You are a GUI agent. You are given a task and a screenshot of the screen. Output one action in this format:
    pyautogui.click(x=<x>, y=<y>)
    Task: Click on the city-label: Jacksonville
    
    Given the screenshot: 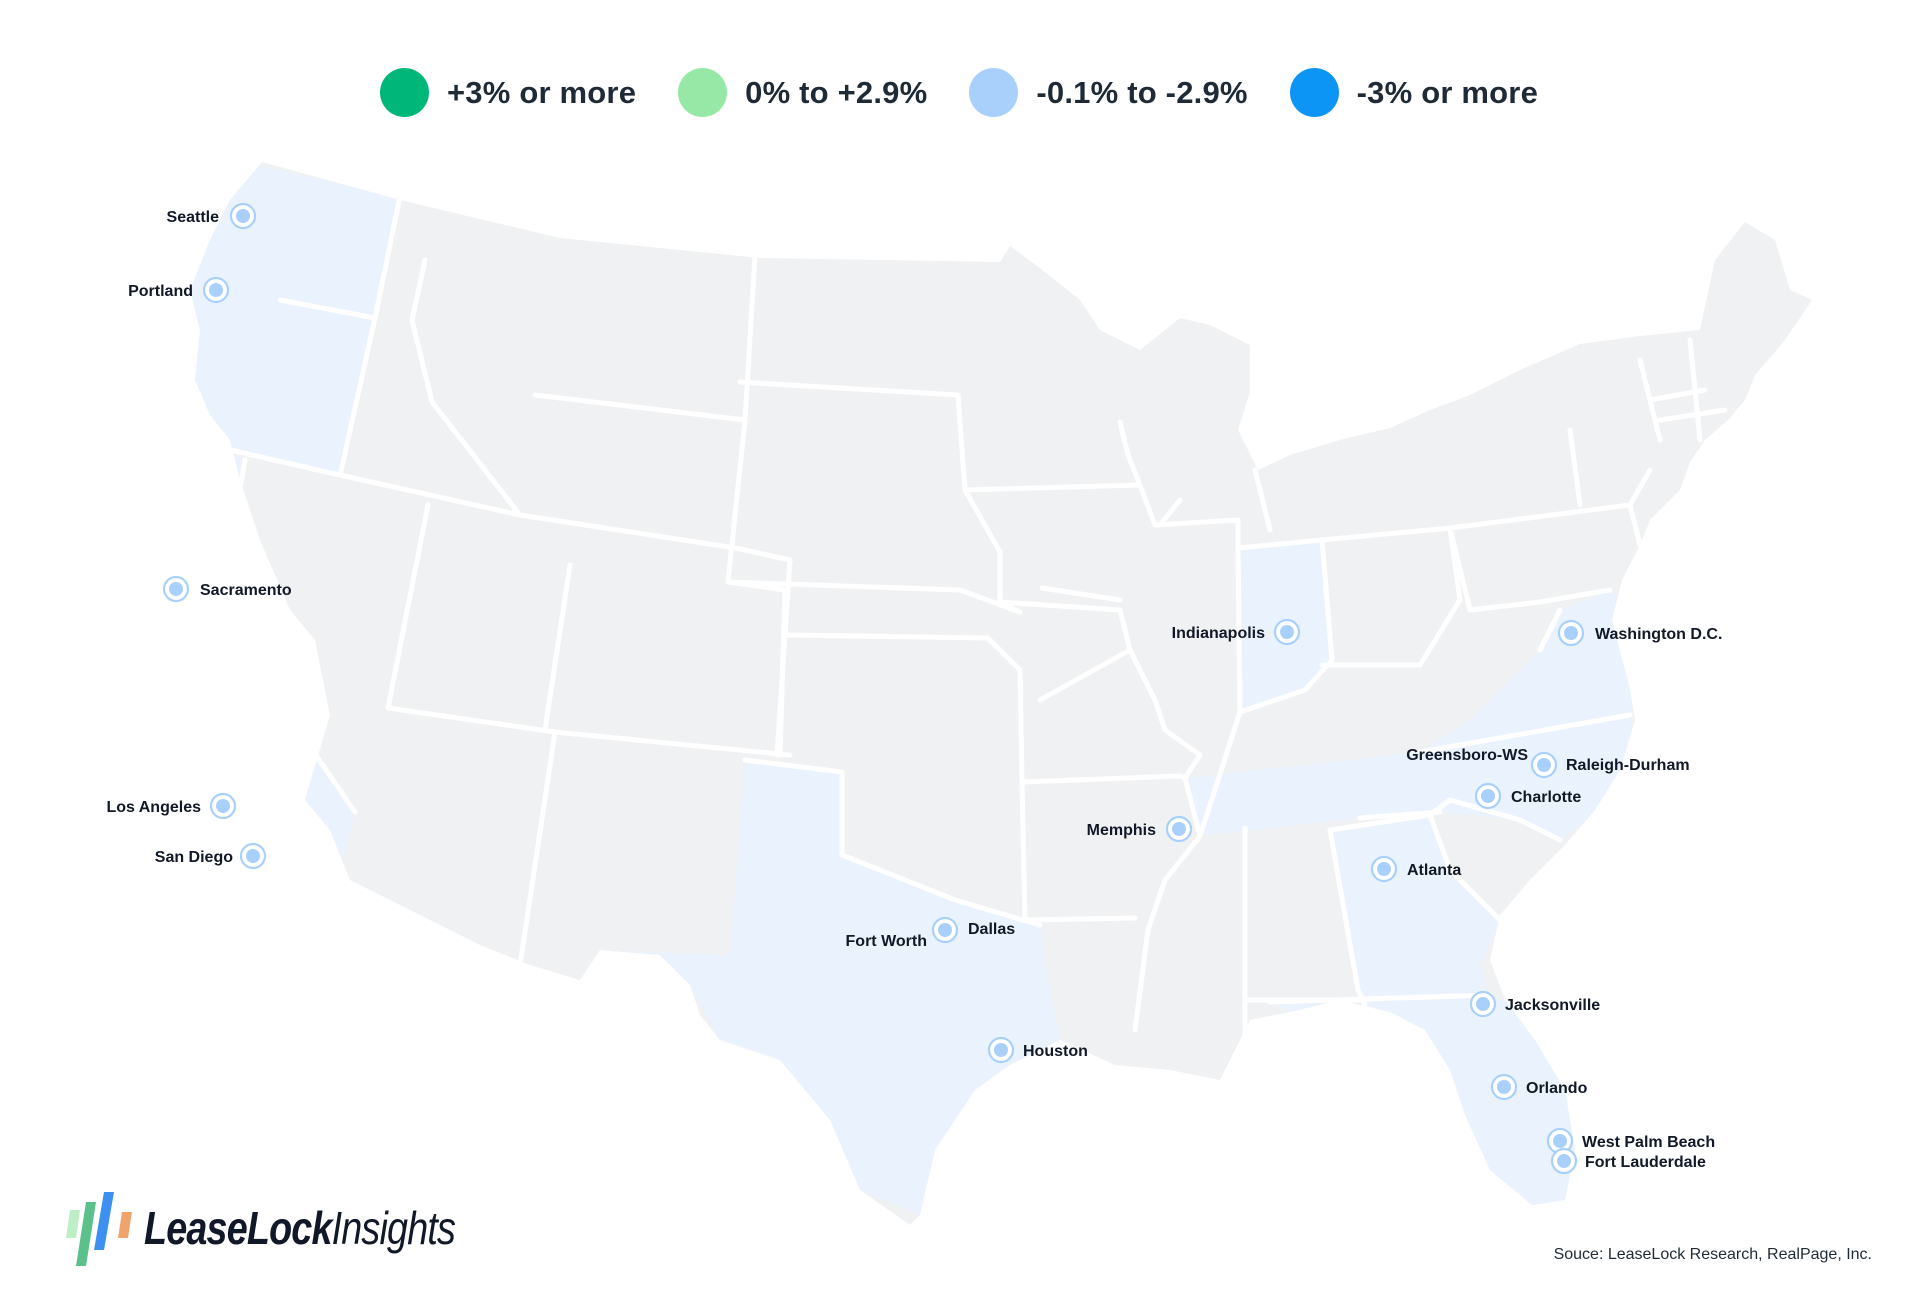 What is the action you would take?
    pyautogui.click(x=1552, y=1005)
    